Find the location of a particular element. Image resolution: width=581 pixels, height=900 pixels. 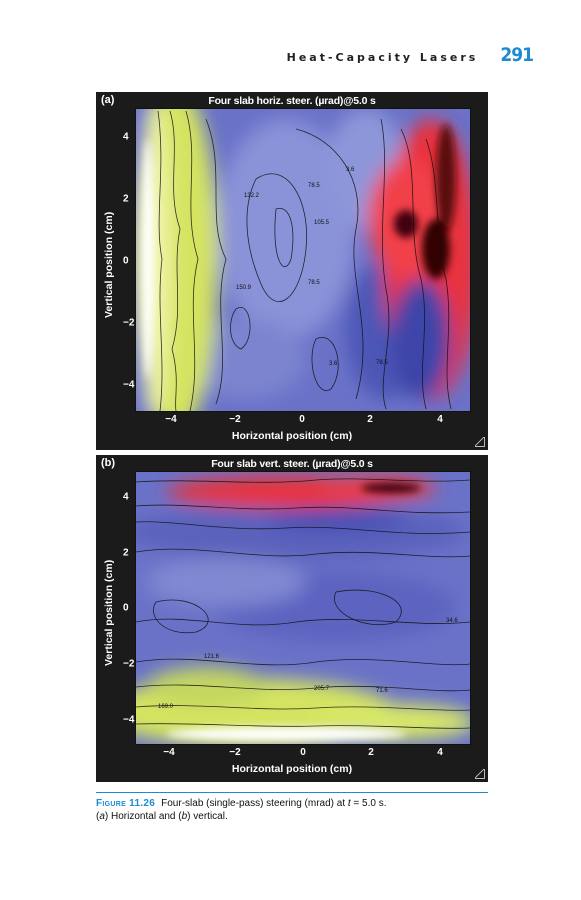

caption-italic: t is located at coordinates (349, 803).